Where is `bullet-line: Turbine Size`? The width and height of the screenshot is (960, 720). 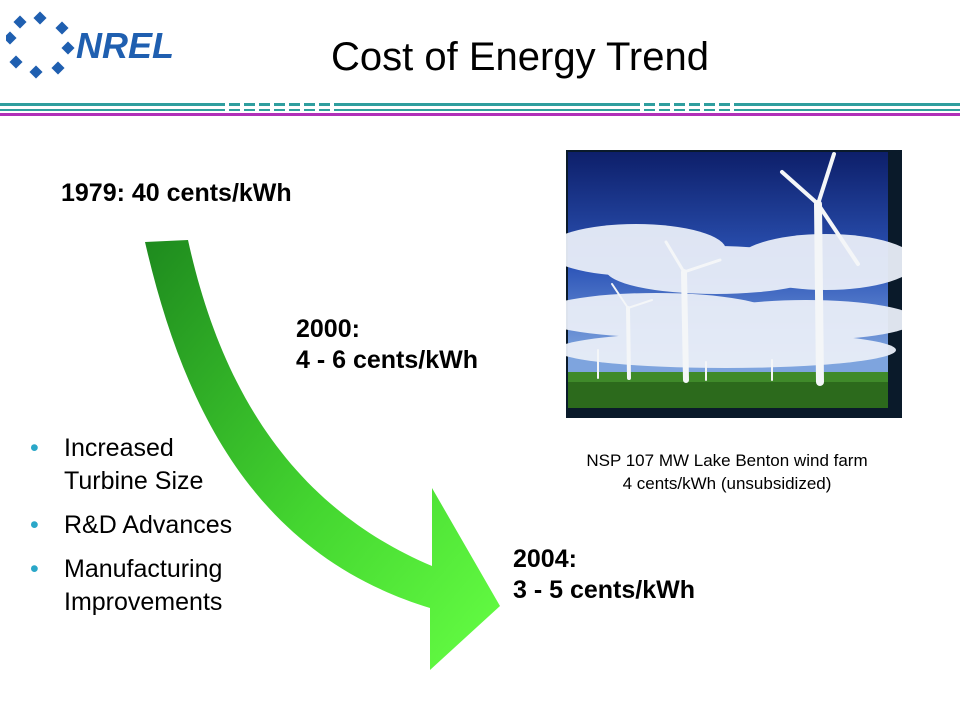
bullet-line: Turbine Size is located at coordinates (134, 481).